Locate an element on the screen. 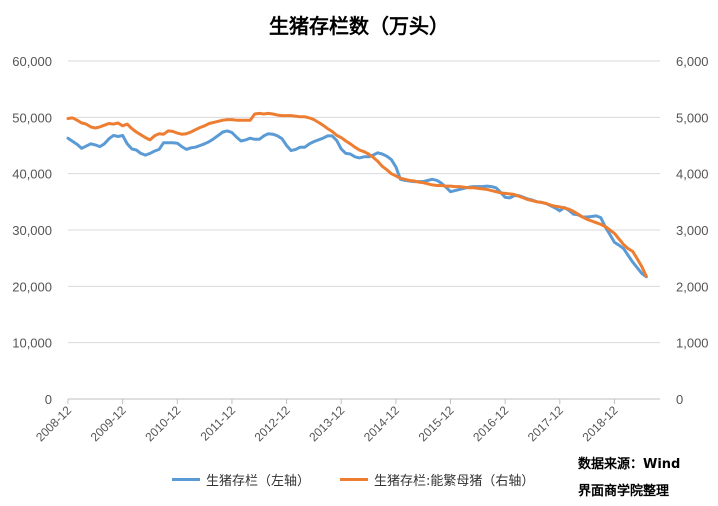  legend-swatch-orange is located at coordinates (354, 479).